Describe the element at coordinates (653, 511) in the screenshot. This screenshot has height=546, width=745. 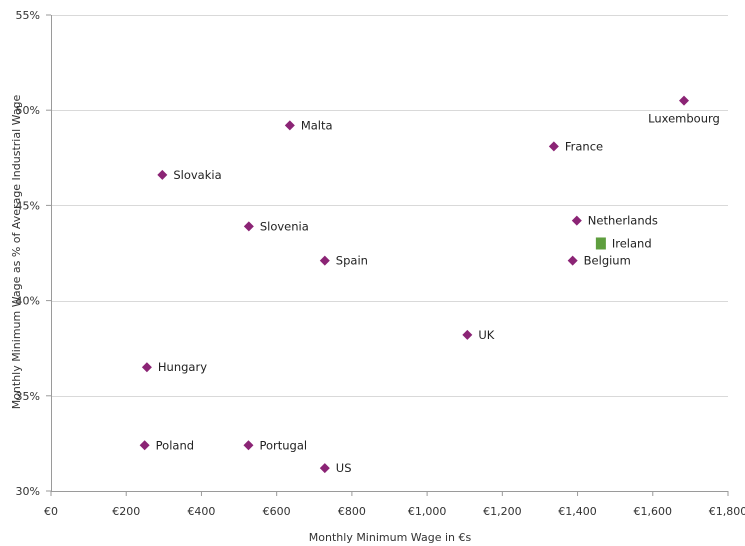
I see `x-tick-label: €1,600` at that location.